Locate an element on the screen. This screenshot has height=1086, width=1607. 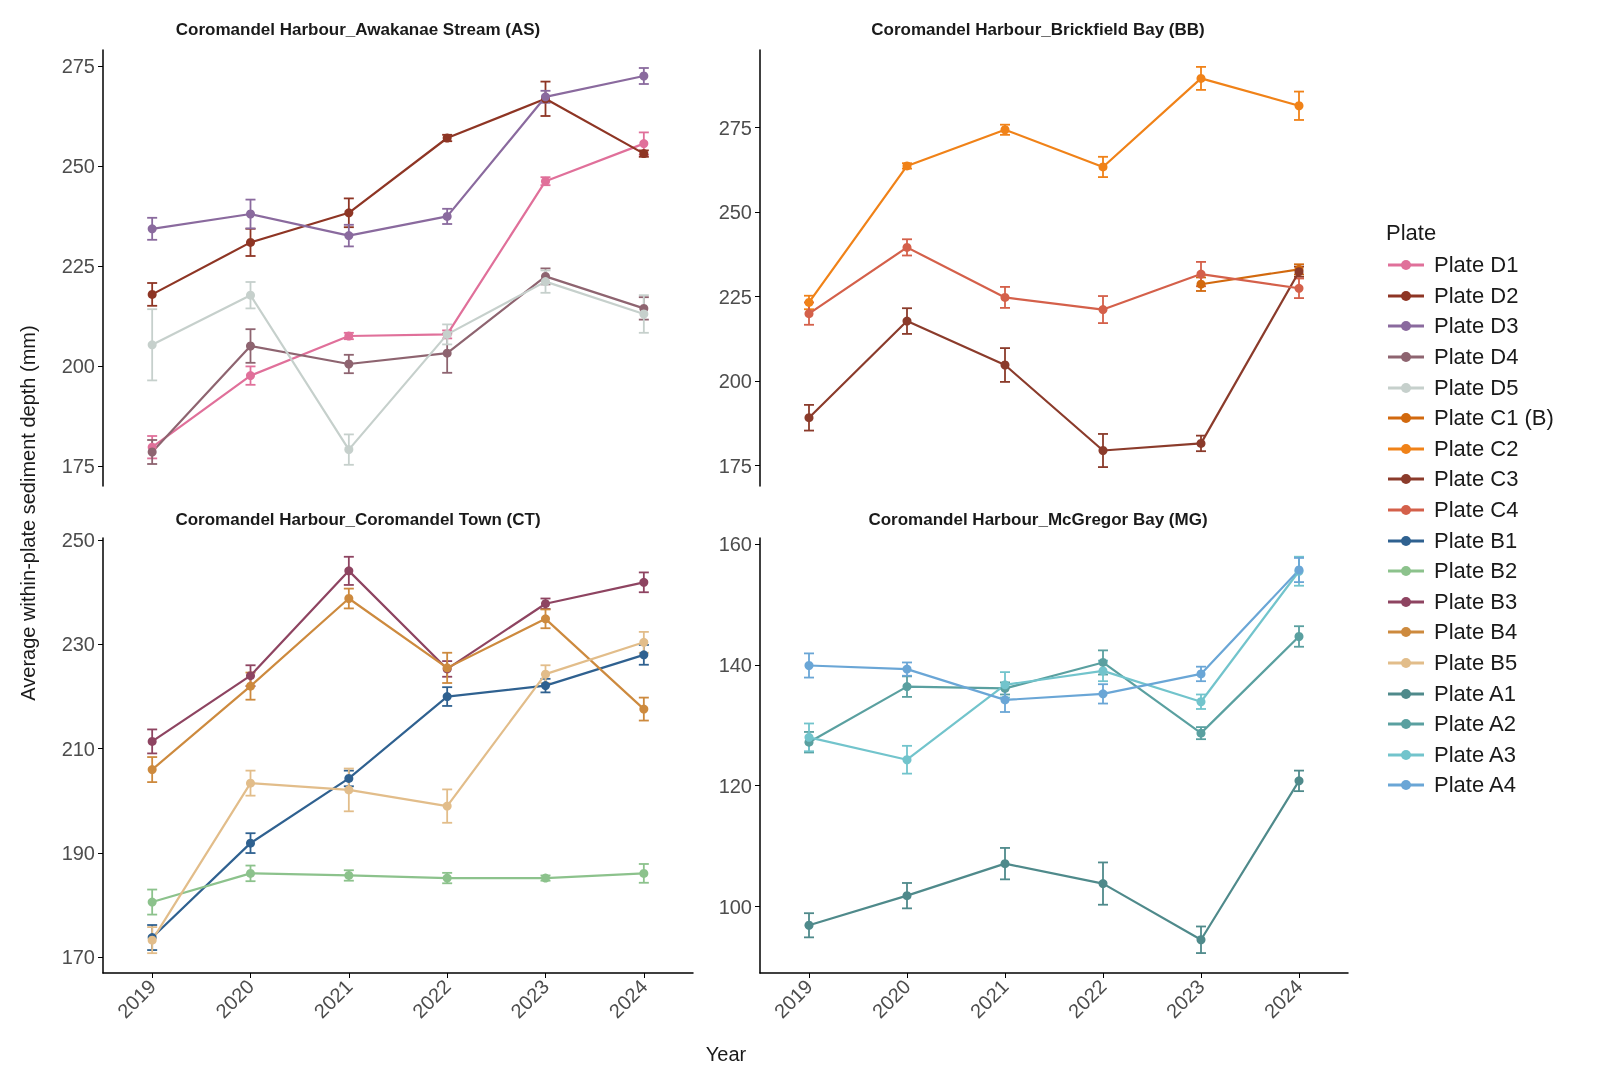
legend-label: Plate B5 is located at coordinates (1476, 663).